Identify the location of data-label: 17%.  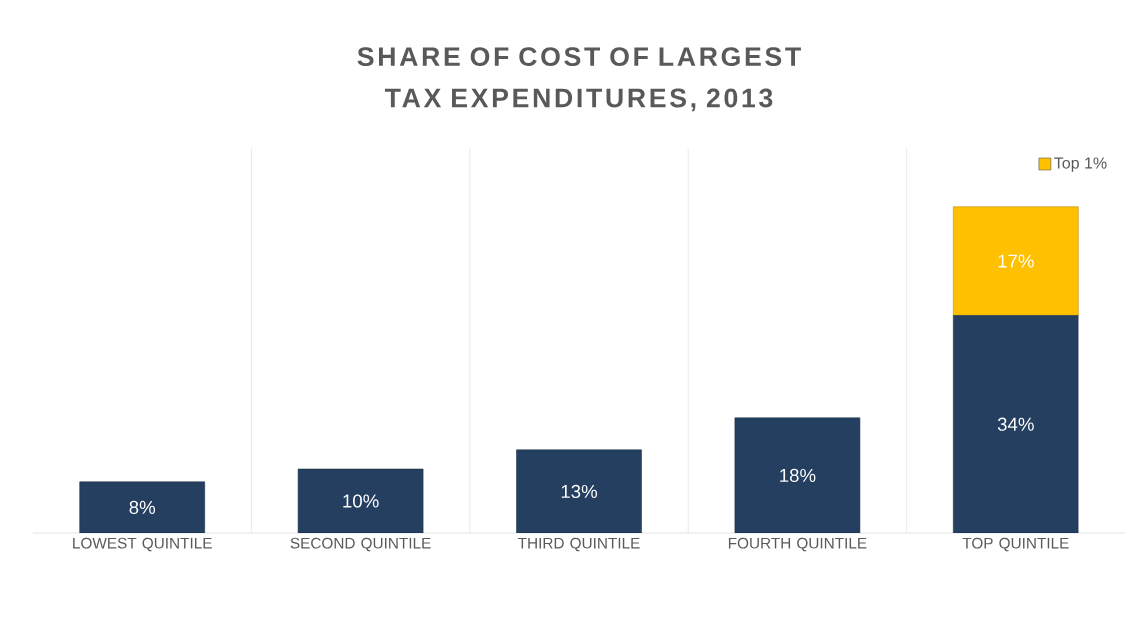
(1016, 261).